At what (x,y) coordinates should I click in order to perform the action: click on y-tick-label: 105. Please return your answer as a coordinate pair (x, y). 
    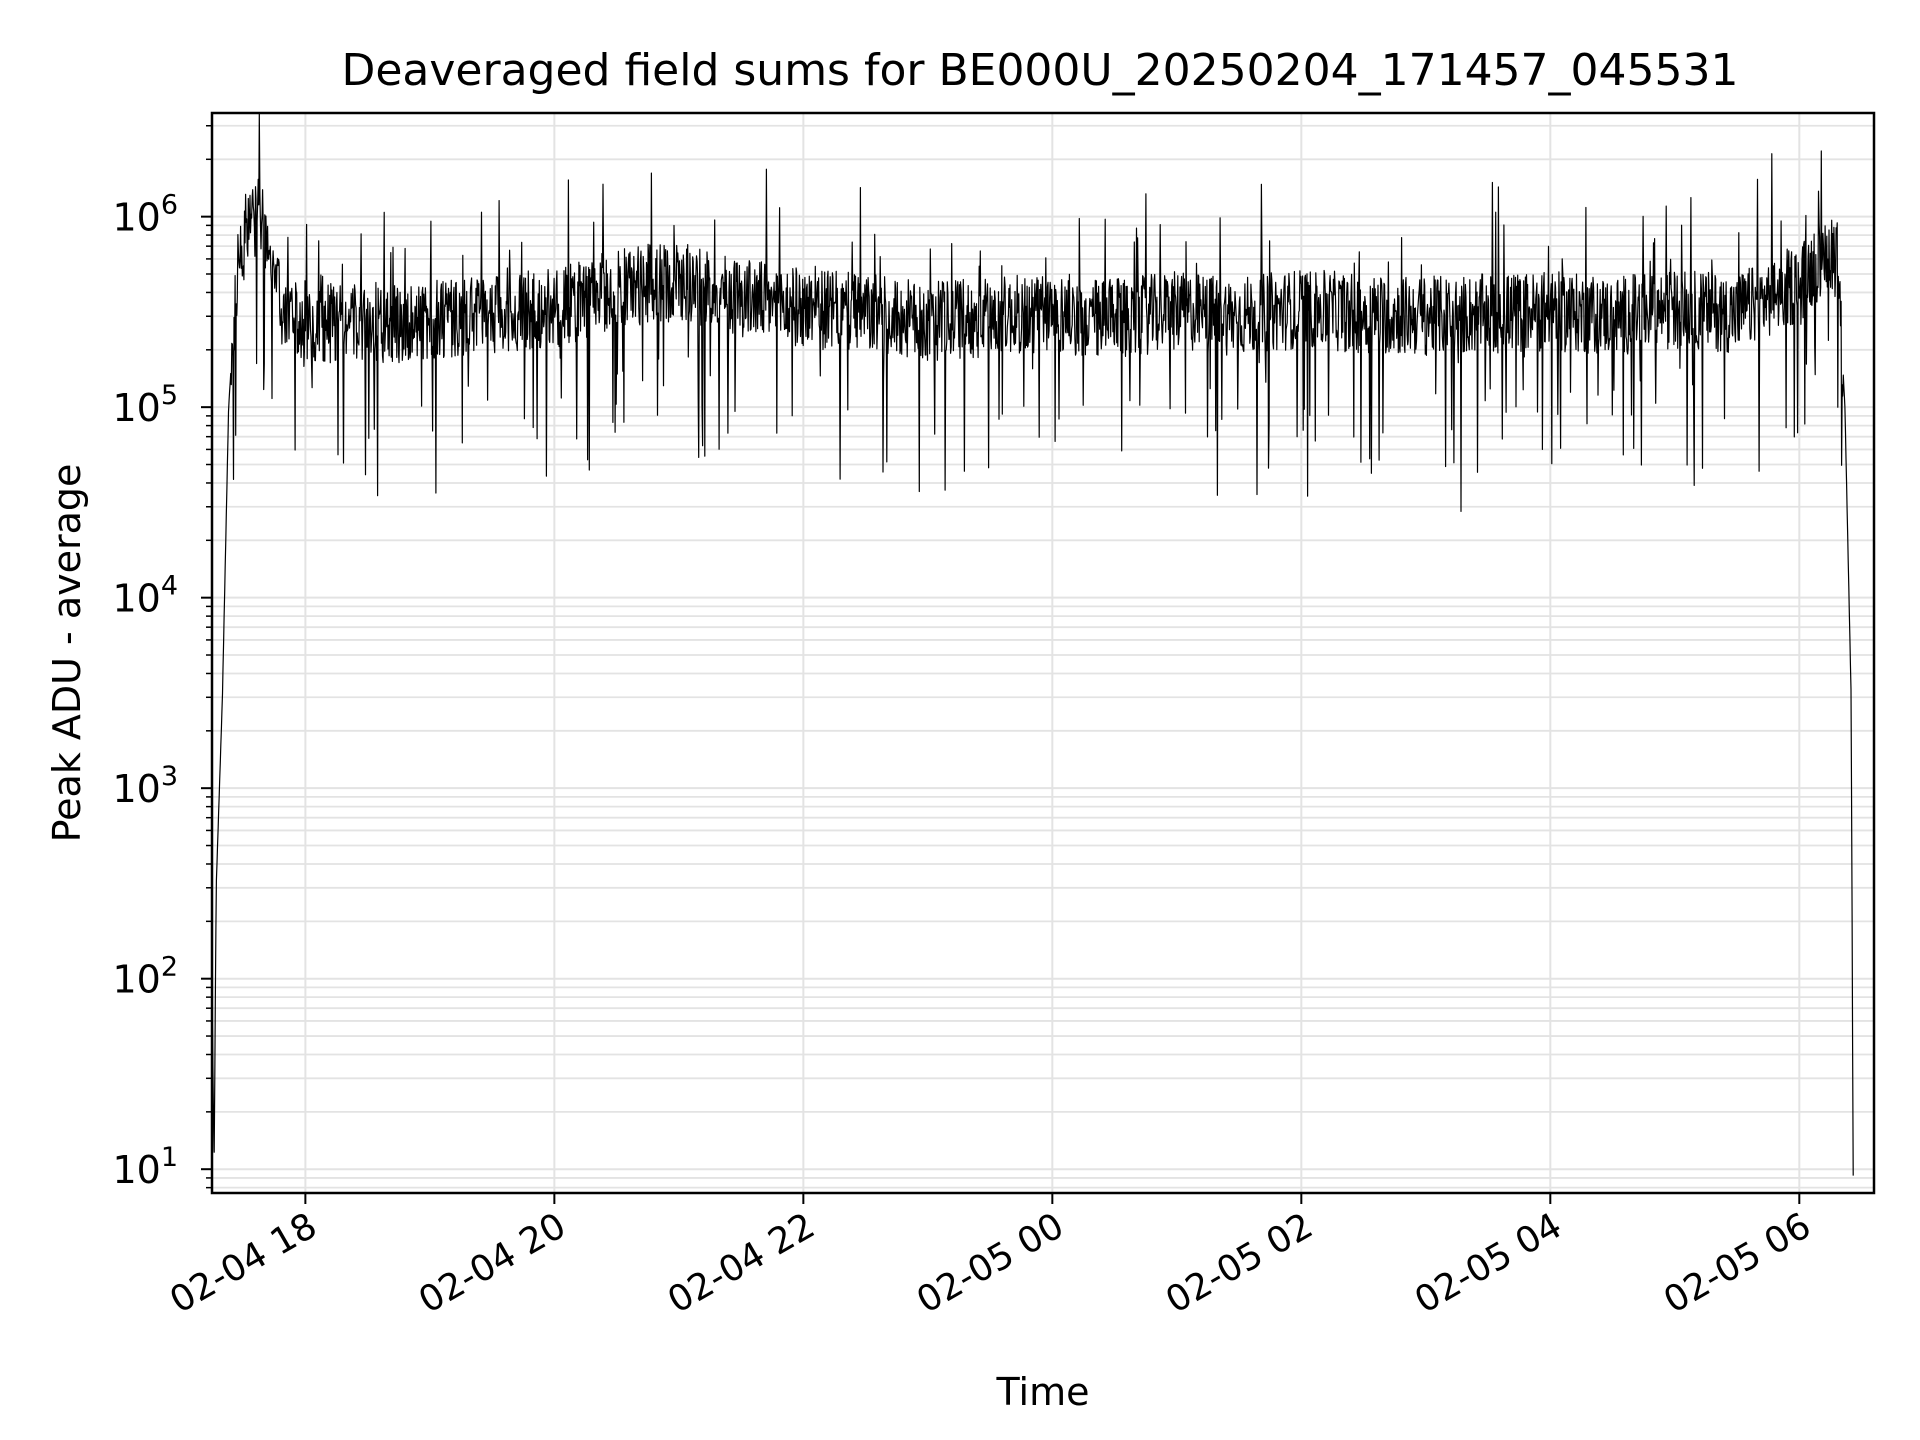
    Looking at the image, I should click on (145, 405).